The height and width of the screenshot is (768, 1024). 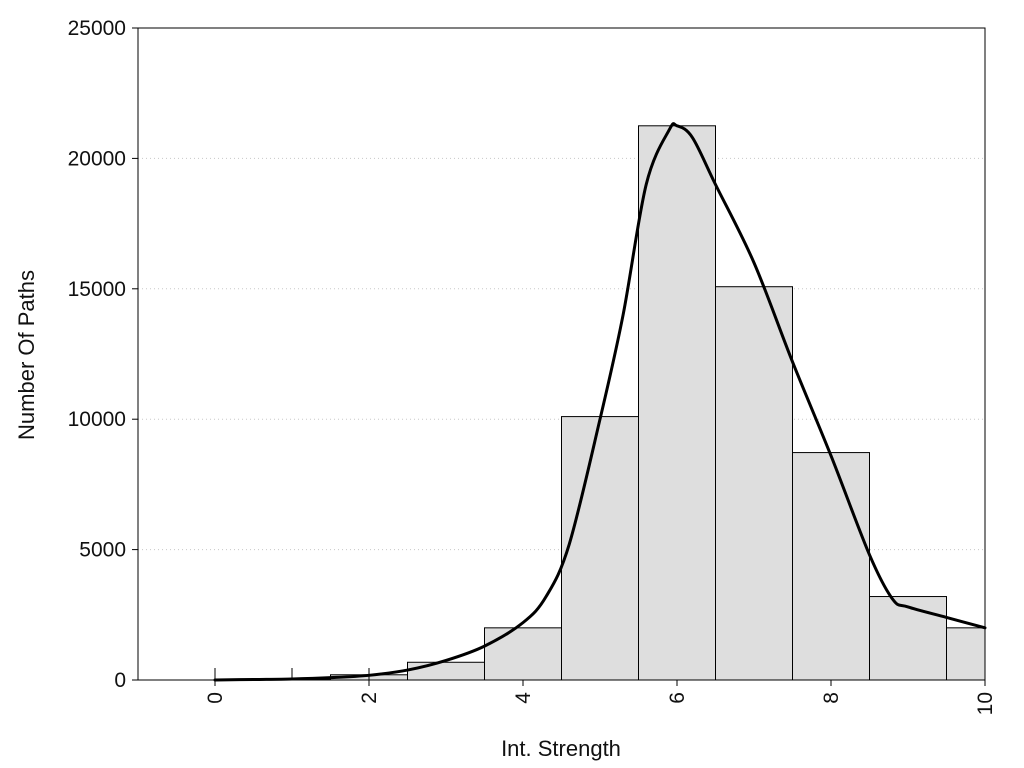 What do you see at coordinates (102, 550) in the screenshot?
I see `y-tick-label-5000: 5000` at bounding box center [102, 550].